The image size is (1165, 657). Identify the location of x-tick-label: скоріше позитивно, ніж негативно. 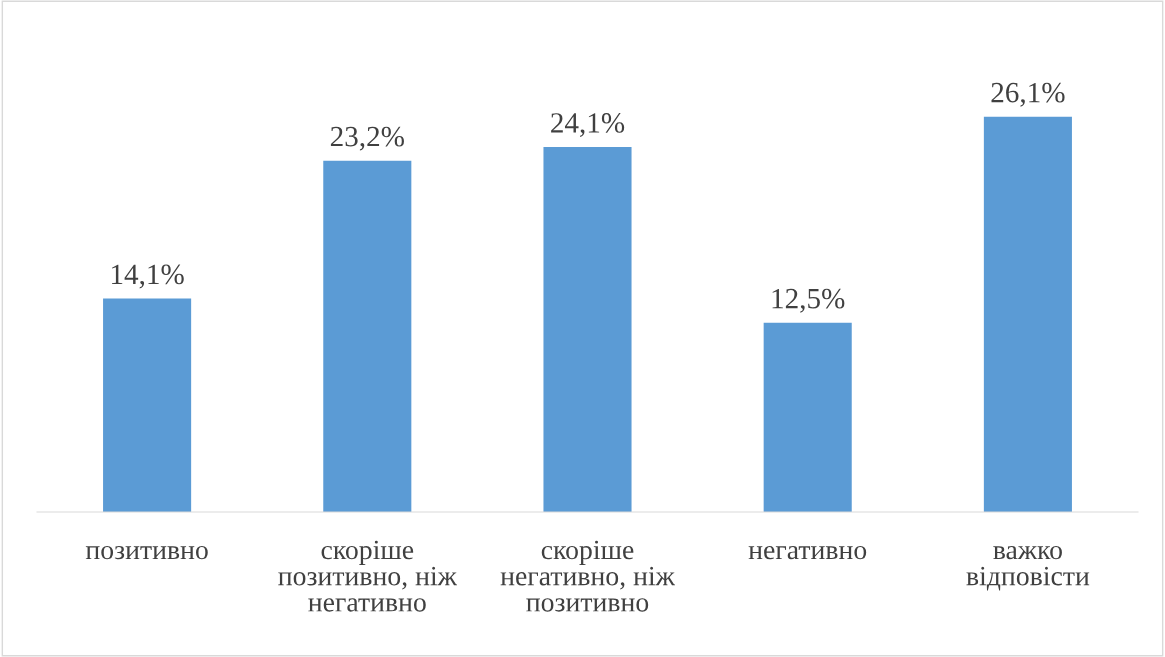
(367, 576).